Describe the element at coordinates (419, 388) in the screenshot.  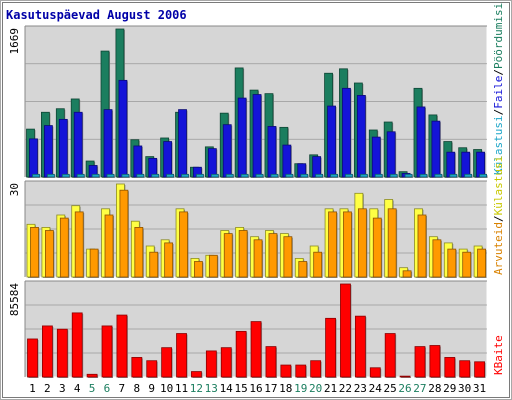
I see `x-tick-label-day-27: 27` at that location.